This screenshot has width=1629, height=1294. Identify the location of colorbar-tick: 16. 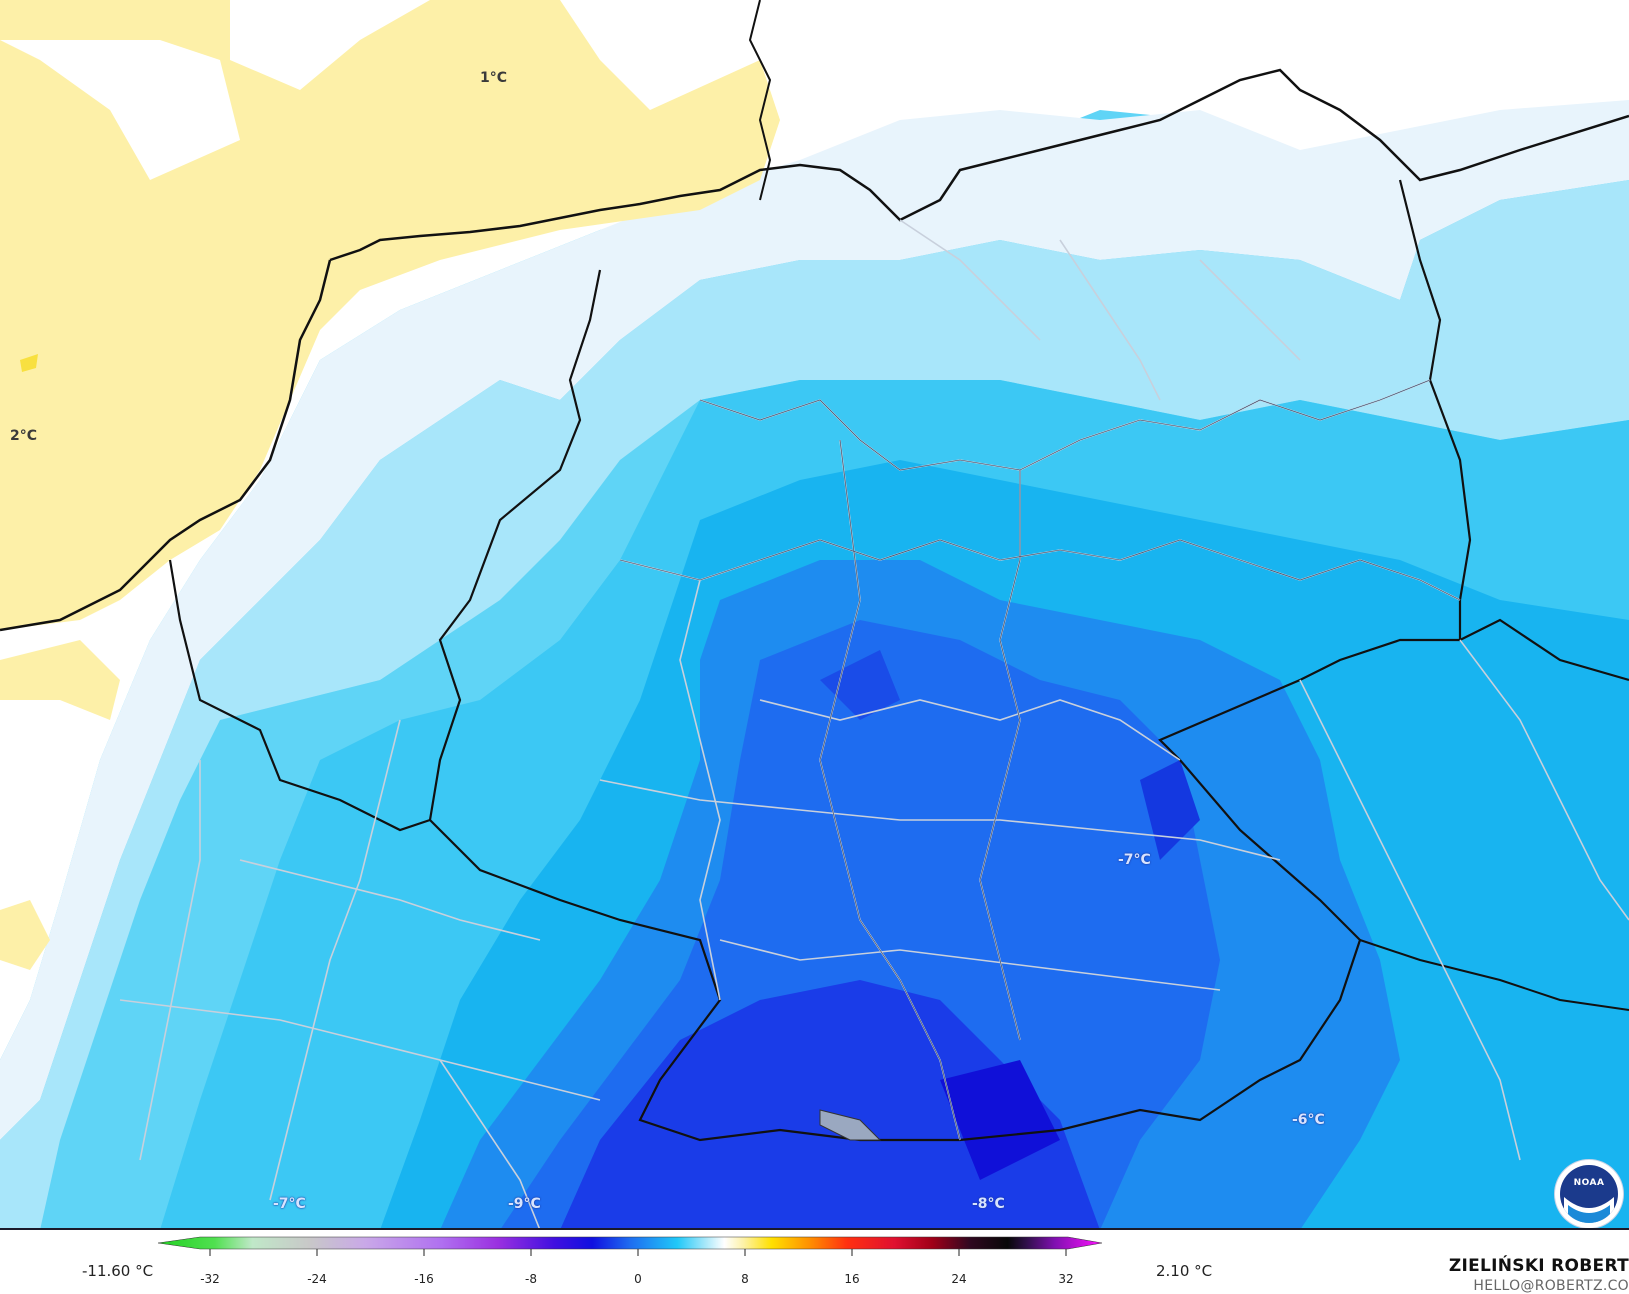
(852, 1279).